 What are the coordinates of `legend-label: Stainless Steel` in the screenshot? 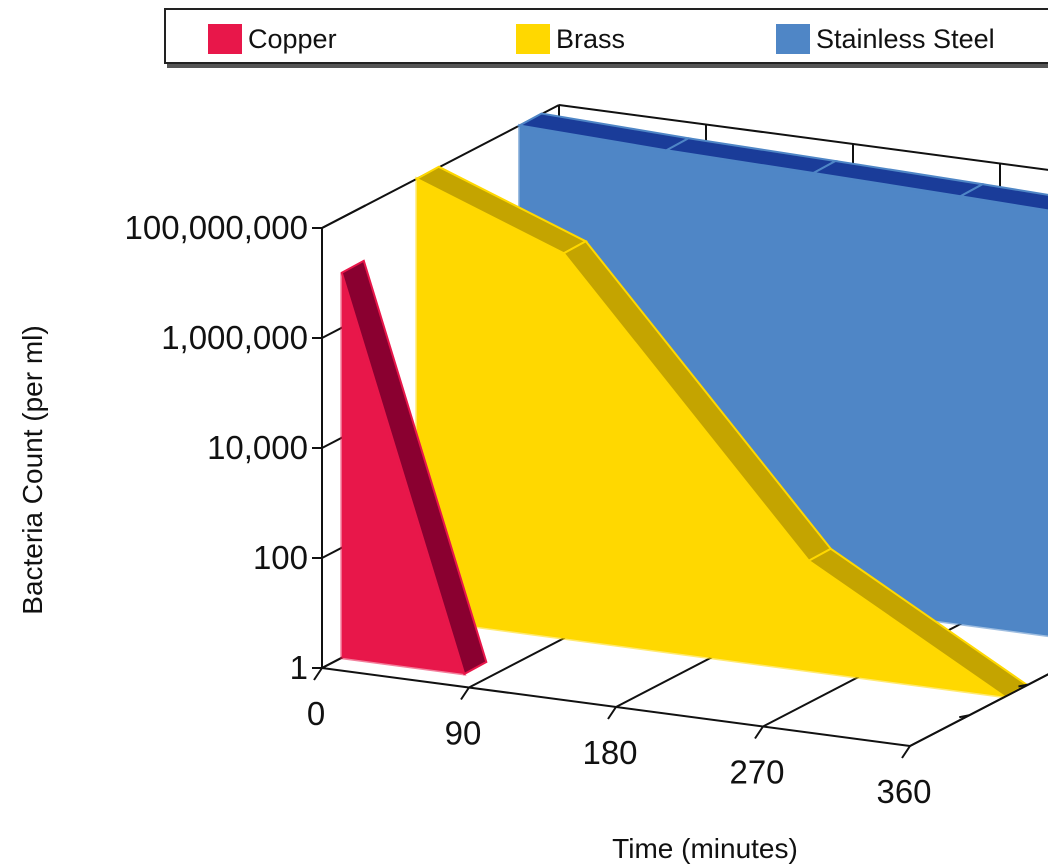 It's located at (905, 38).